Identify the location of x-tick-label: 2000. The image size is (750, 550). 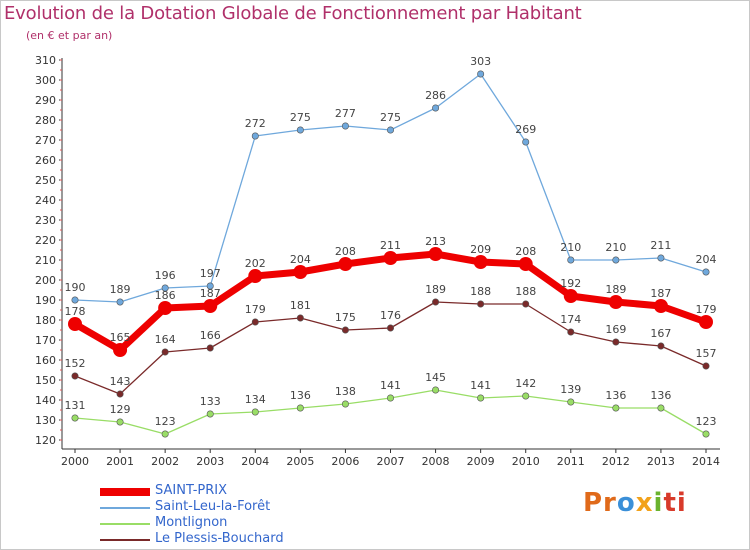
(75, 461).